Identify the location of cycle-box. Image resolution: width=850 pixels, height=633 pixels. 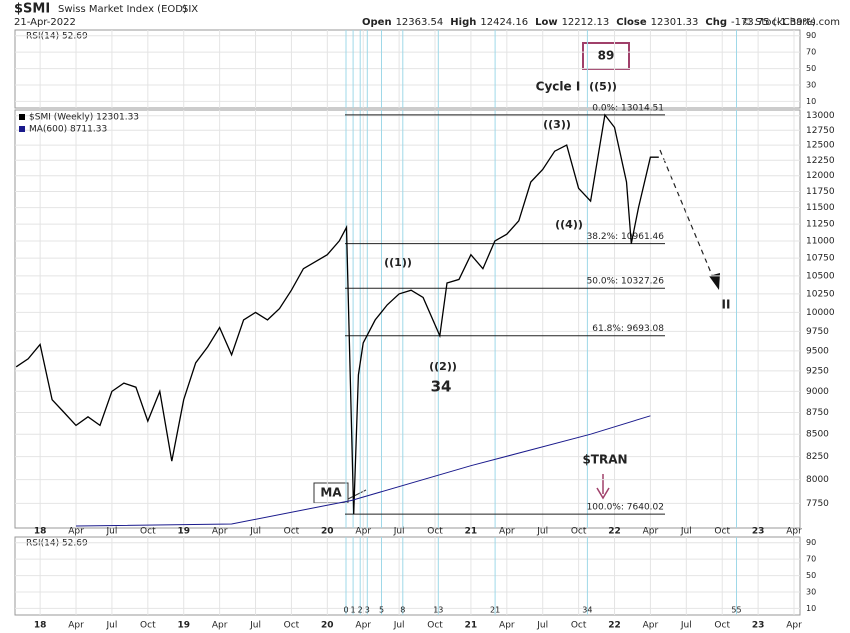
(606, 56).